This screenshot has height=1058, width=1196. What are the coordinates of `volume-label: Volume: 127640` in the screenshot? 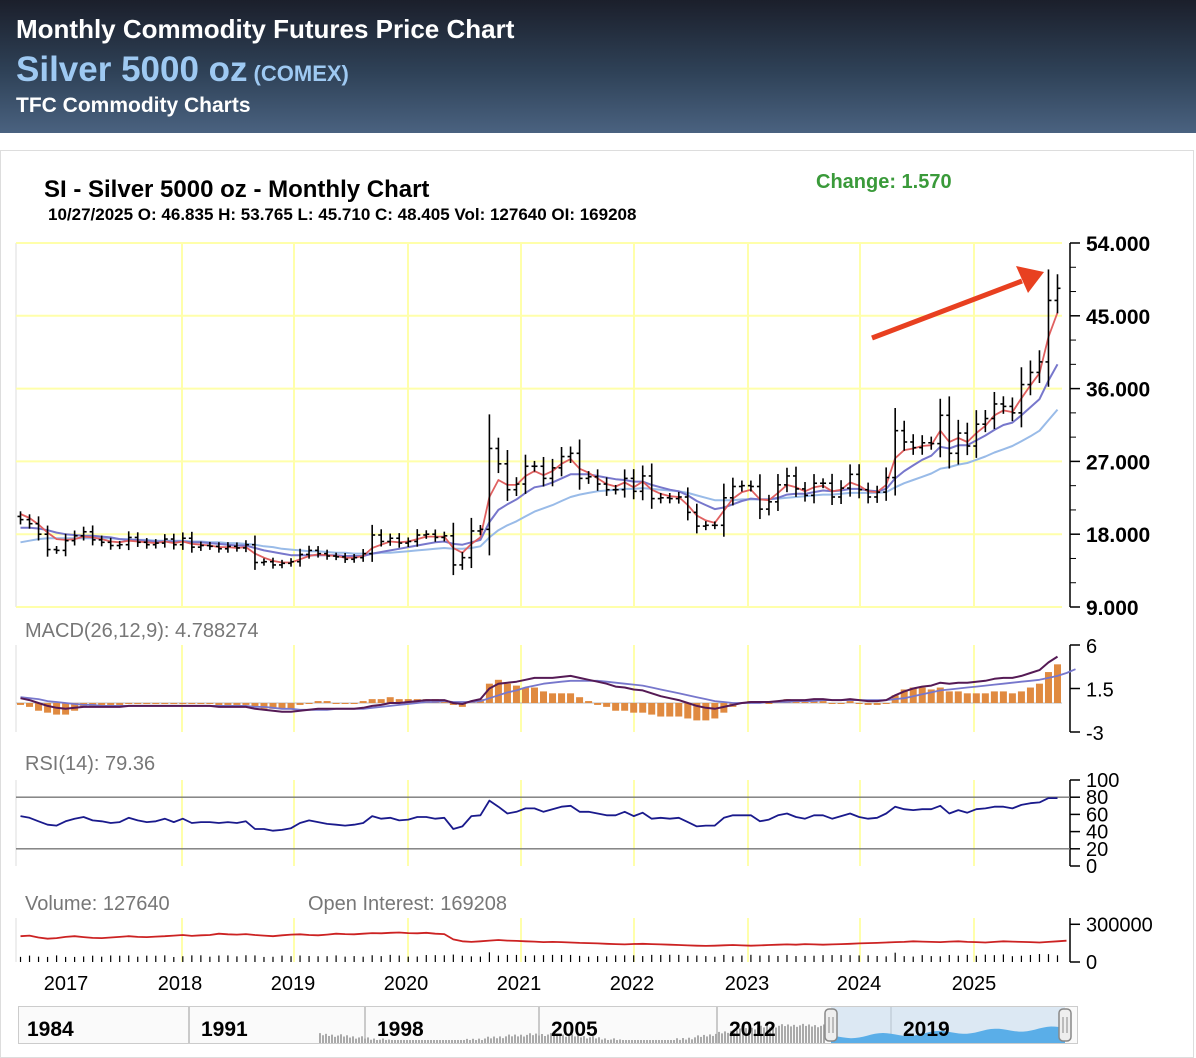 It's located at (97, 904).